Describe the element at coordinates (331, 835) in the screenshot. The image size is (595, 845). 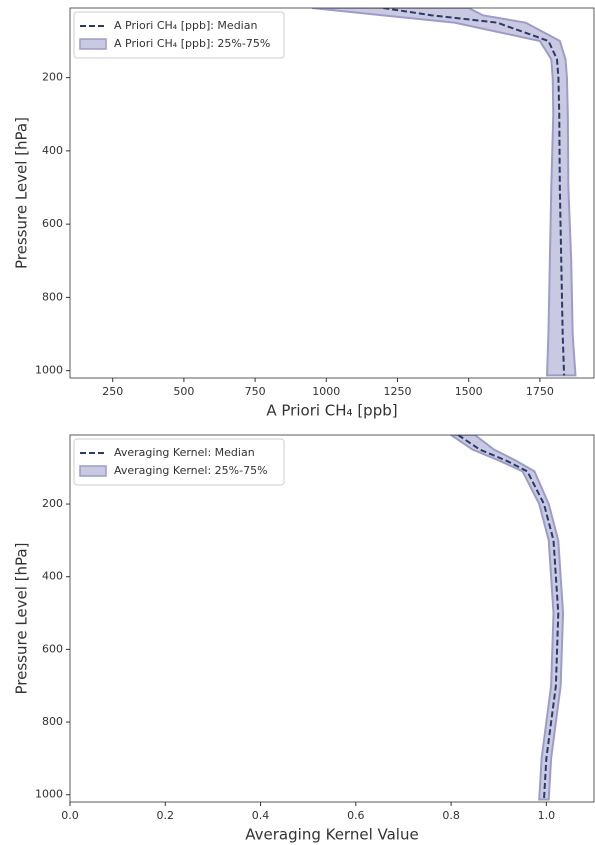
I see `x-axis-label: Averaging Kernel Value` at that location.